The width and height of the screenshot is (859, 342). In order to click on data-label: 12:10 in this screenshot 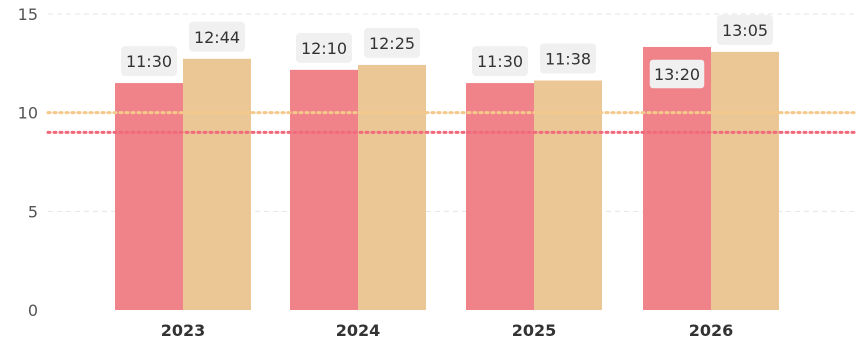, I will do `click(324, 48)`.